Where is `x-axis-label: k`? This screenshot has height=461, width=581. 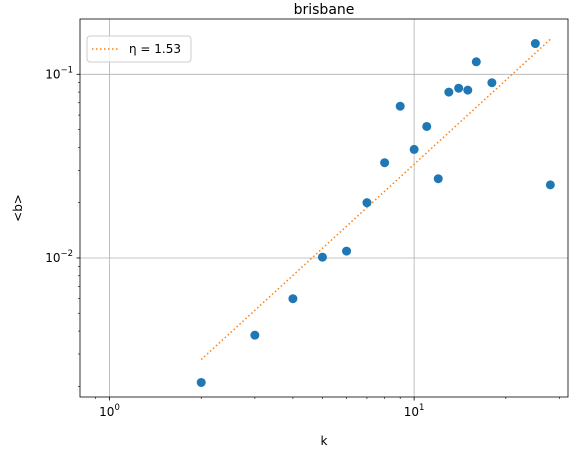 x-axis-label: k is located at coordinates (324, 441).